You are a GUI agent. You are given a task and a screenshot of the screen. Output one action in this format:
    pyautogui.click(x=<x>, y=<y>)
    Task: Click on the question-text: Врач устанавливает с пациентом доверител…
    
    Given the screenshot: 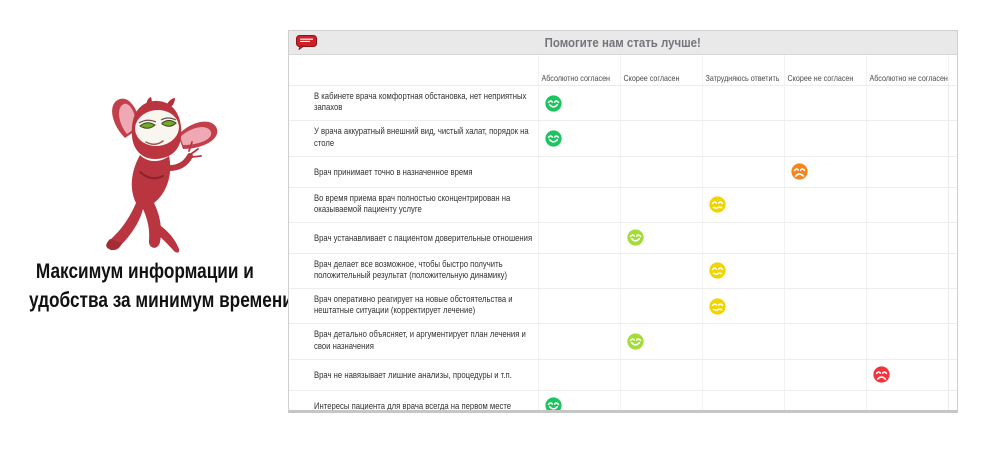 What is the action you would take?
    pyautogui.click(x=423, y=237)
    